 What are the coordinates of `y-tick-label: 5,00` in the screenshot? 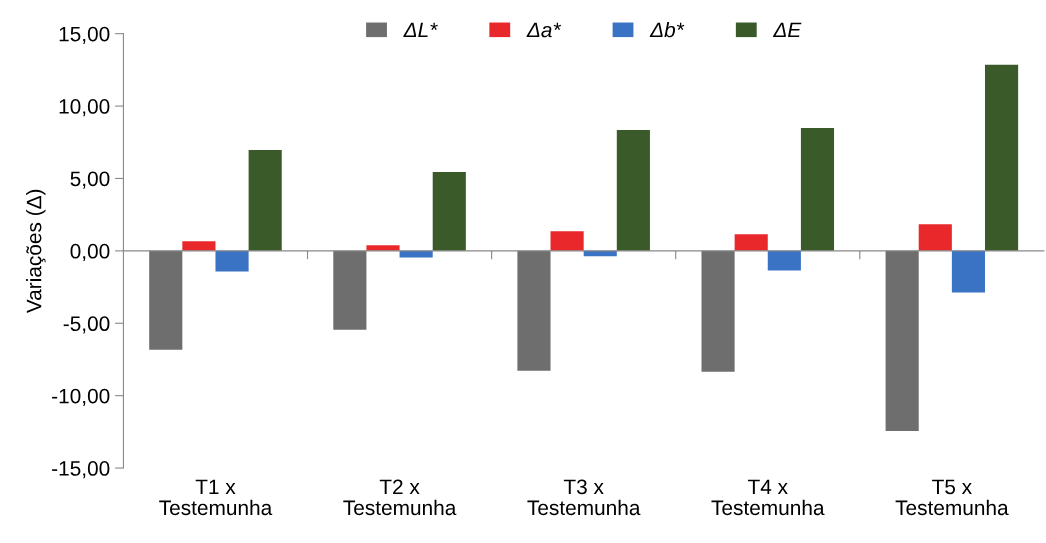 It's located at (90, 180).